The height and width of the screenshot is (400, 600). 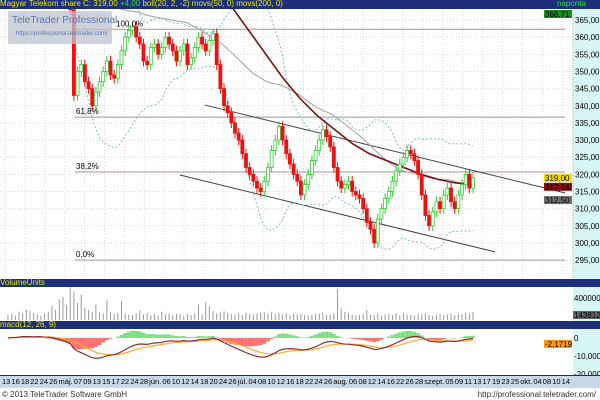 I want to click on price-tick: 350,00, so click(x=587, y=71).